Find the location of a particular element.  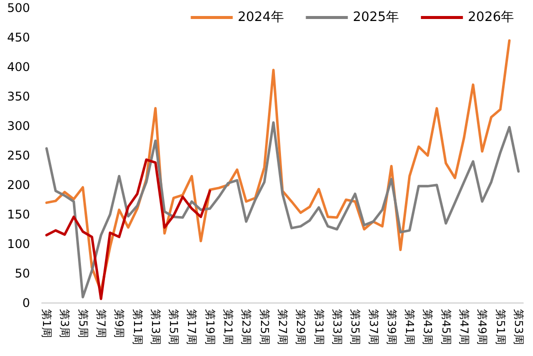

x-tick-label: 第21周 is located at coordinates (228, 327).